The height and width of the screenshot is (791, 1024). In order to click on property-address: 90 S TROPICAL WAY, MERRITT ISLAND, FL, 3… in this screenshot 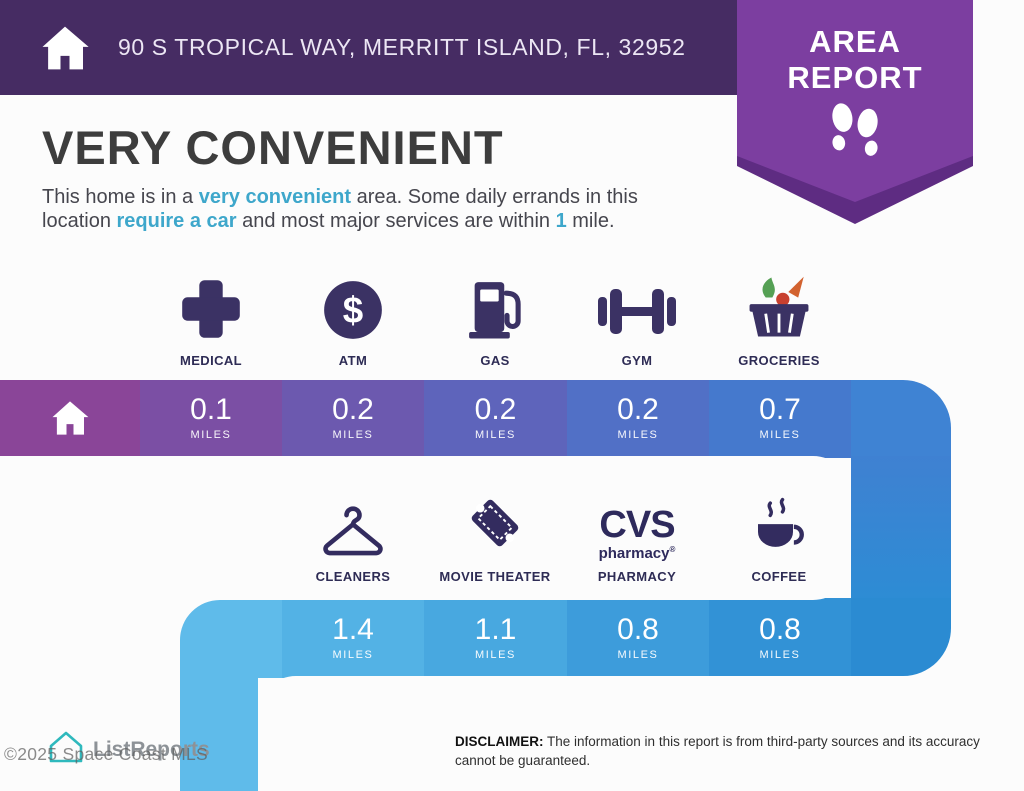, I will do `click(402, 47)`.